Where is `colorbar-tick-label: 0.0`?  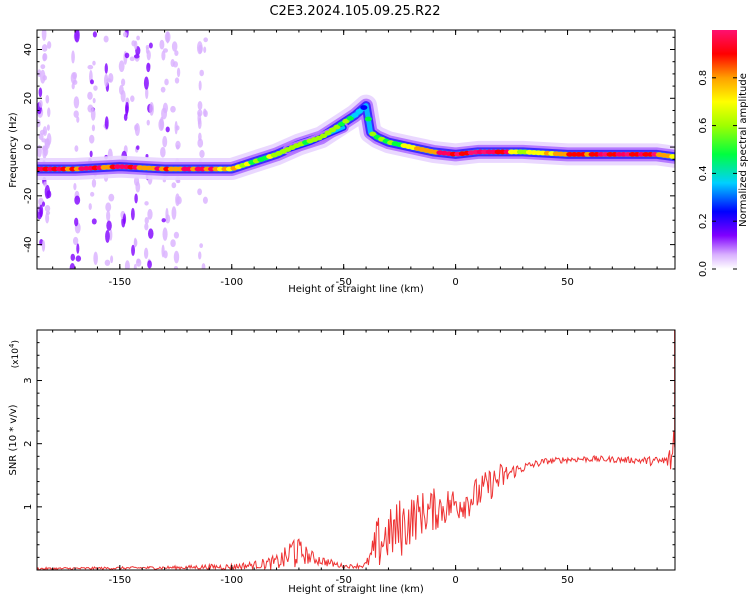
colorbar-tick-label: 0.0 is located at coordinates (703, 269).